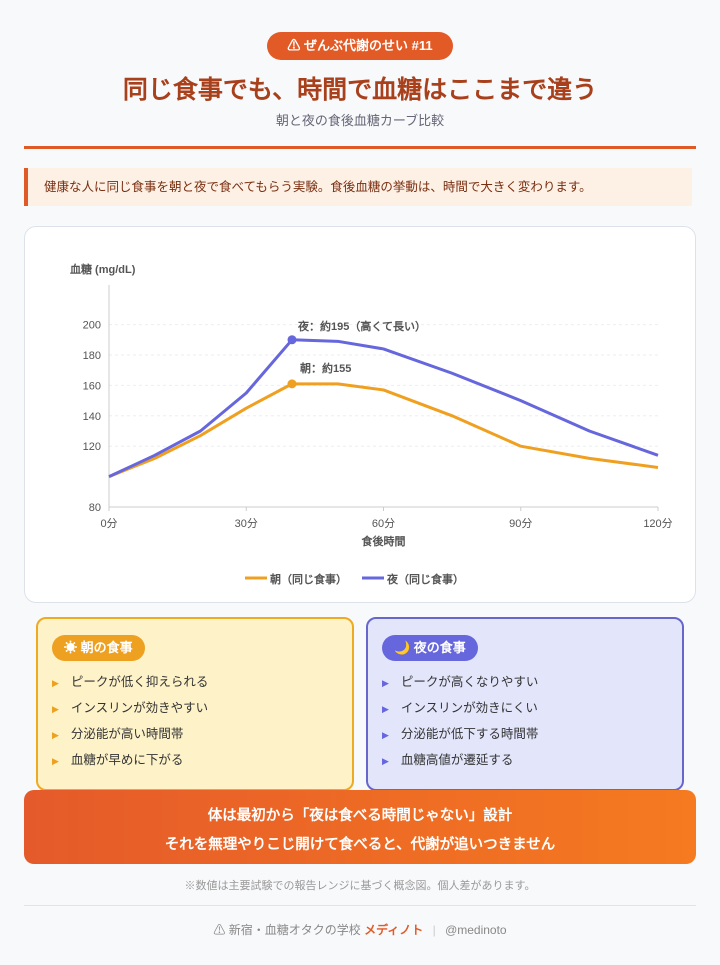 Image resolution: width=720 pixels, height=965 pixels. Describe the element at coordinates (92, 326) in the screenshot. I see `y-tick-label: 200` at that location.